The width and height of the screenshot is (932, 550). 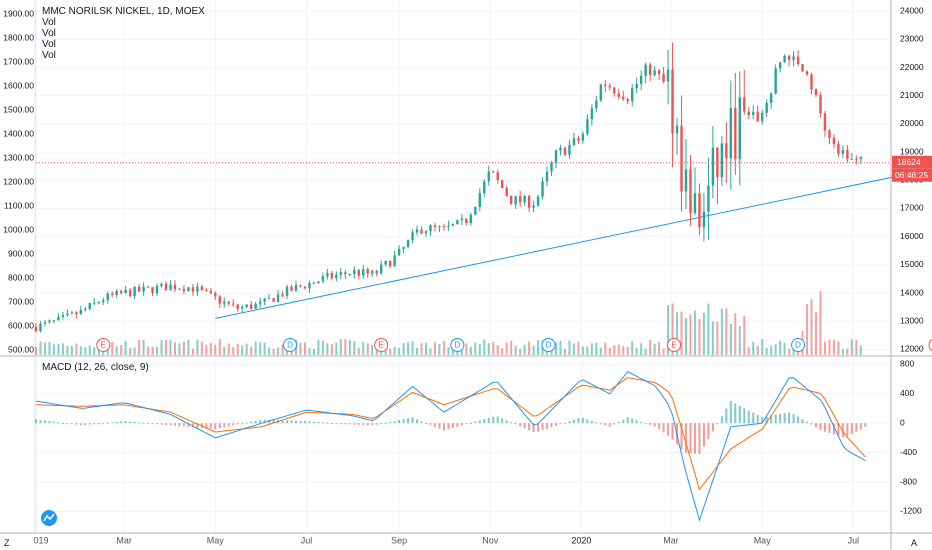 I want to click on left-axis-tick: 1200.00, so click(x=18, y=182).